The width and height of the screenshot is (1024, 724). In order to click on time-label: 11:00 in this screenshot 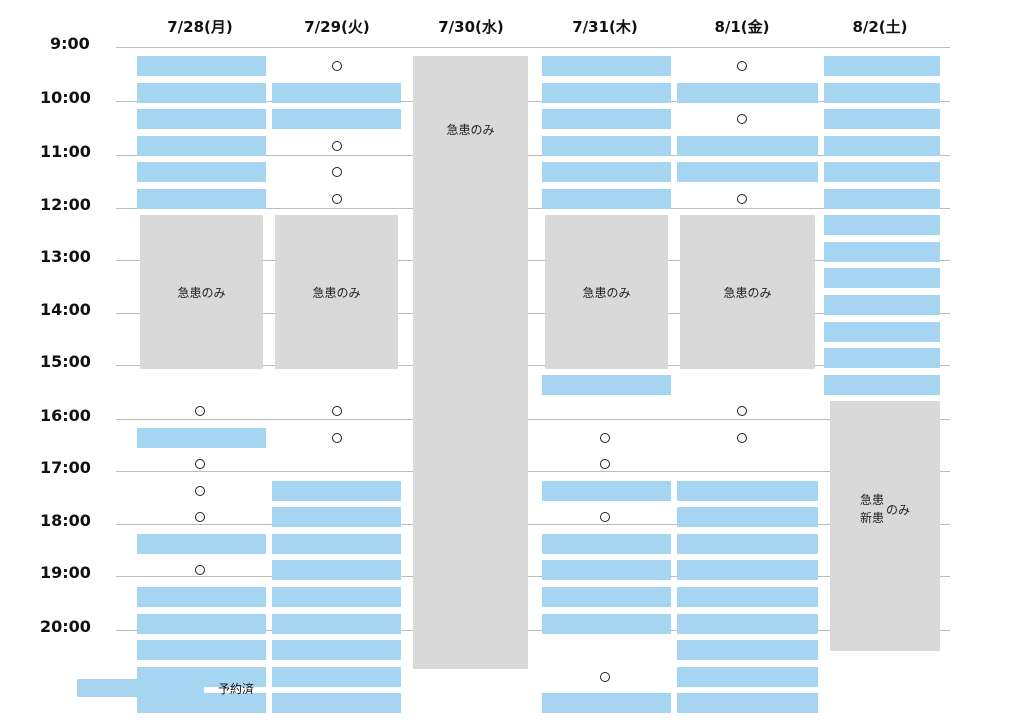, I will do `click(65, 151)`.